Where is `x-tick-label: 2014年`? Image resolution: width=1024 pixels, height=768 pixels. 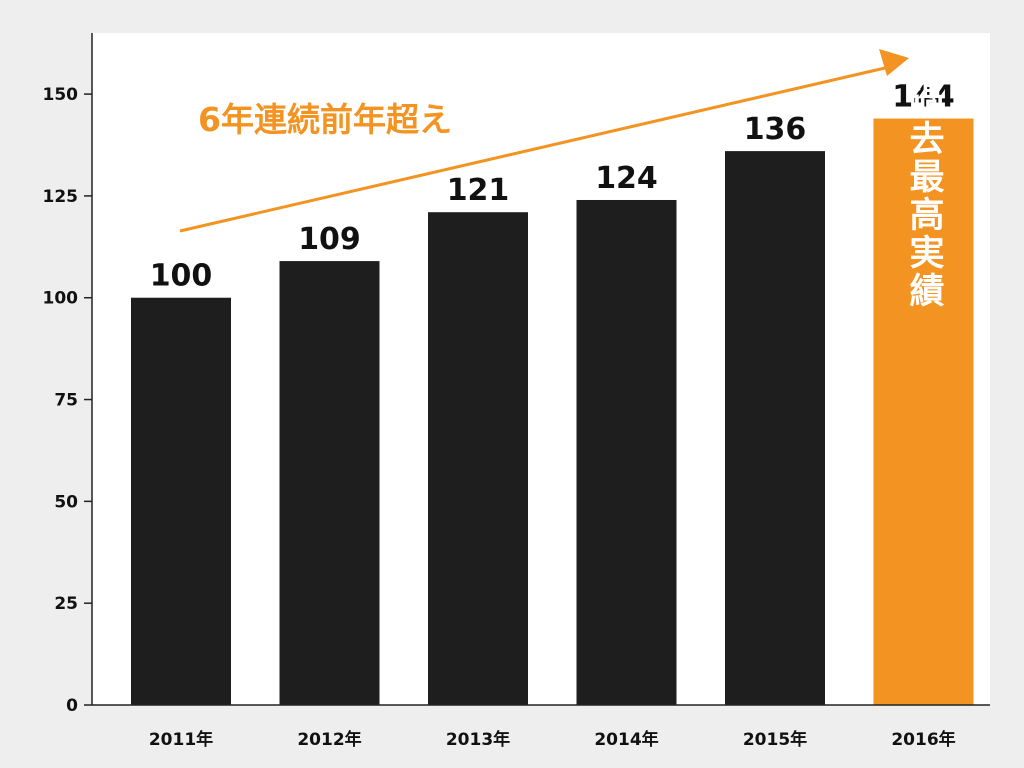
x-tick-label: 2014年 is located at coordinates (626, 739).